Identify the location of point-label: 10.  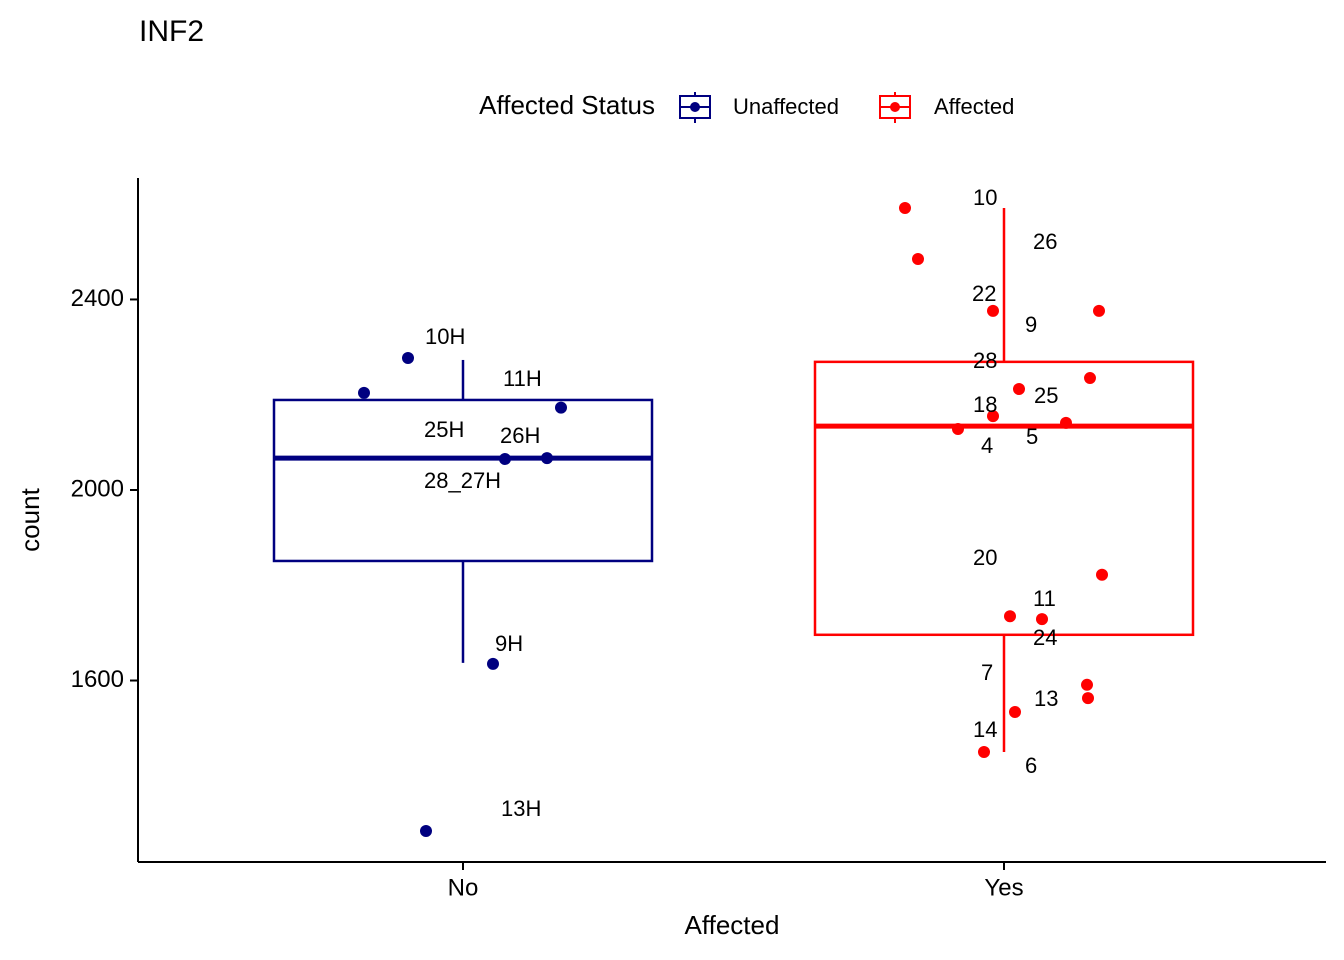
(985, 197).